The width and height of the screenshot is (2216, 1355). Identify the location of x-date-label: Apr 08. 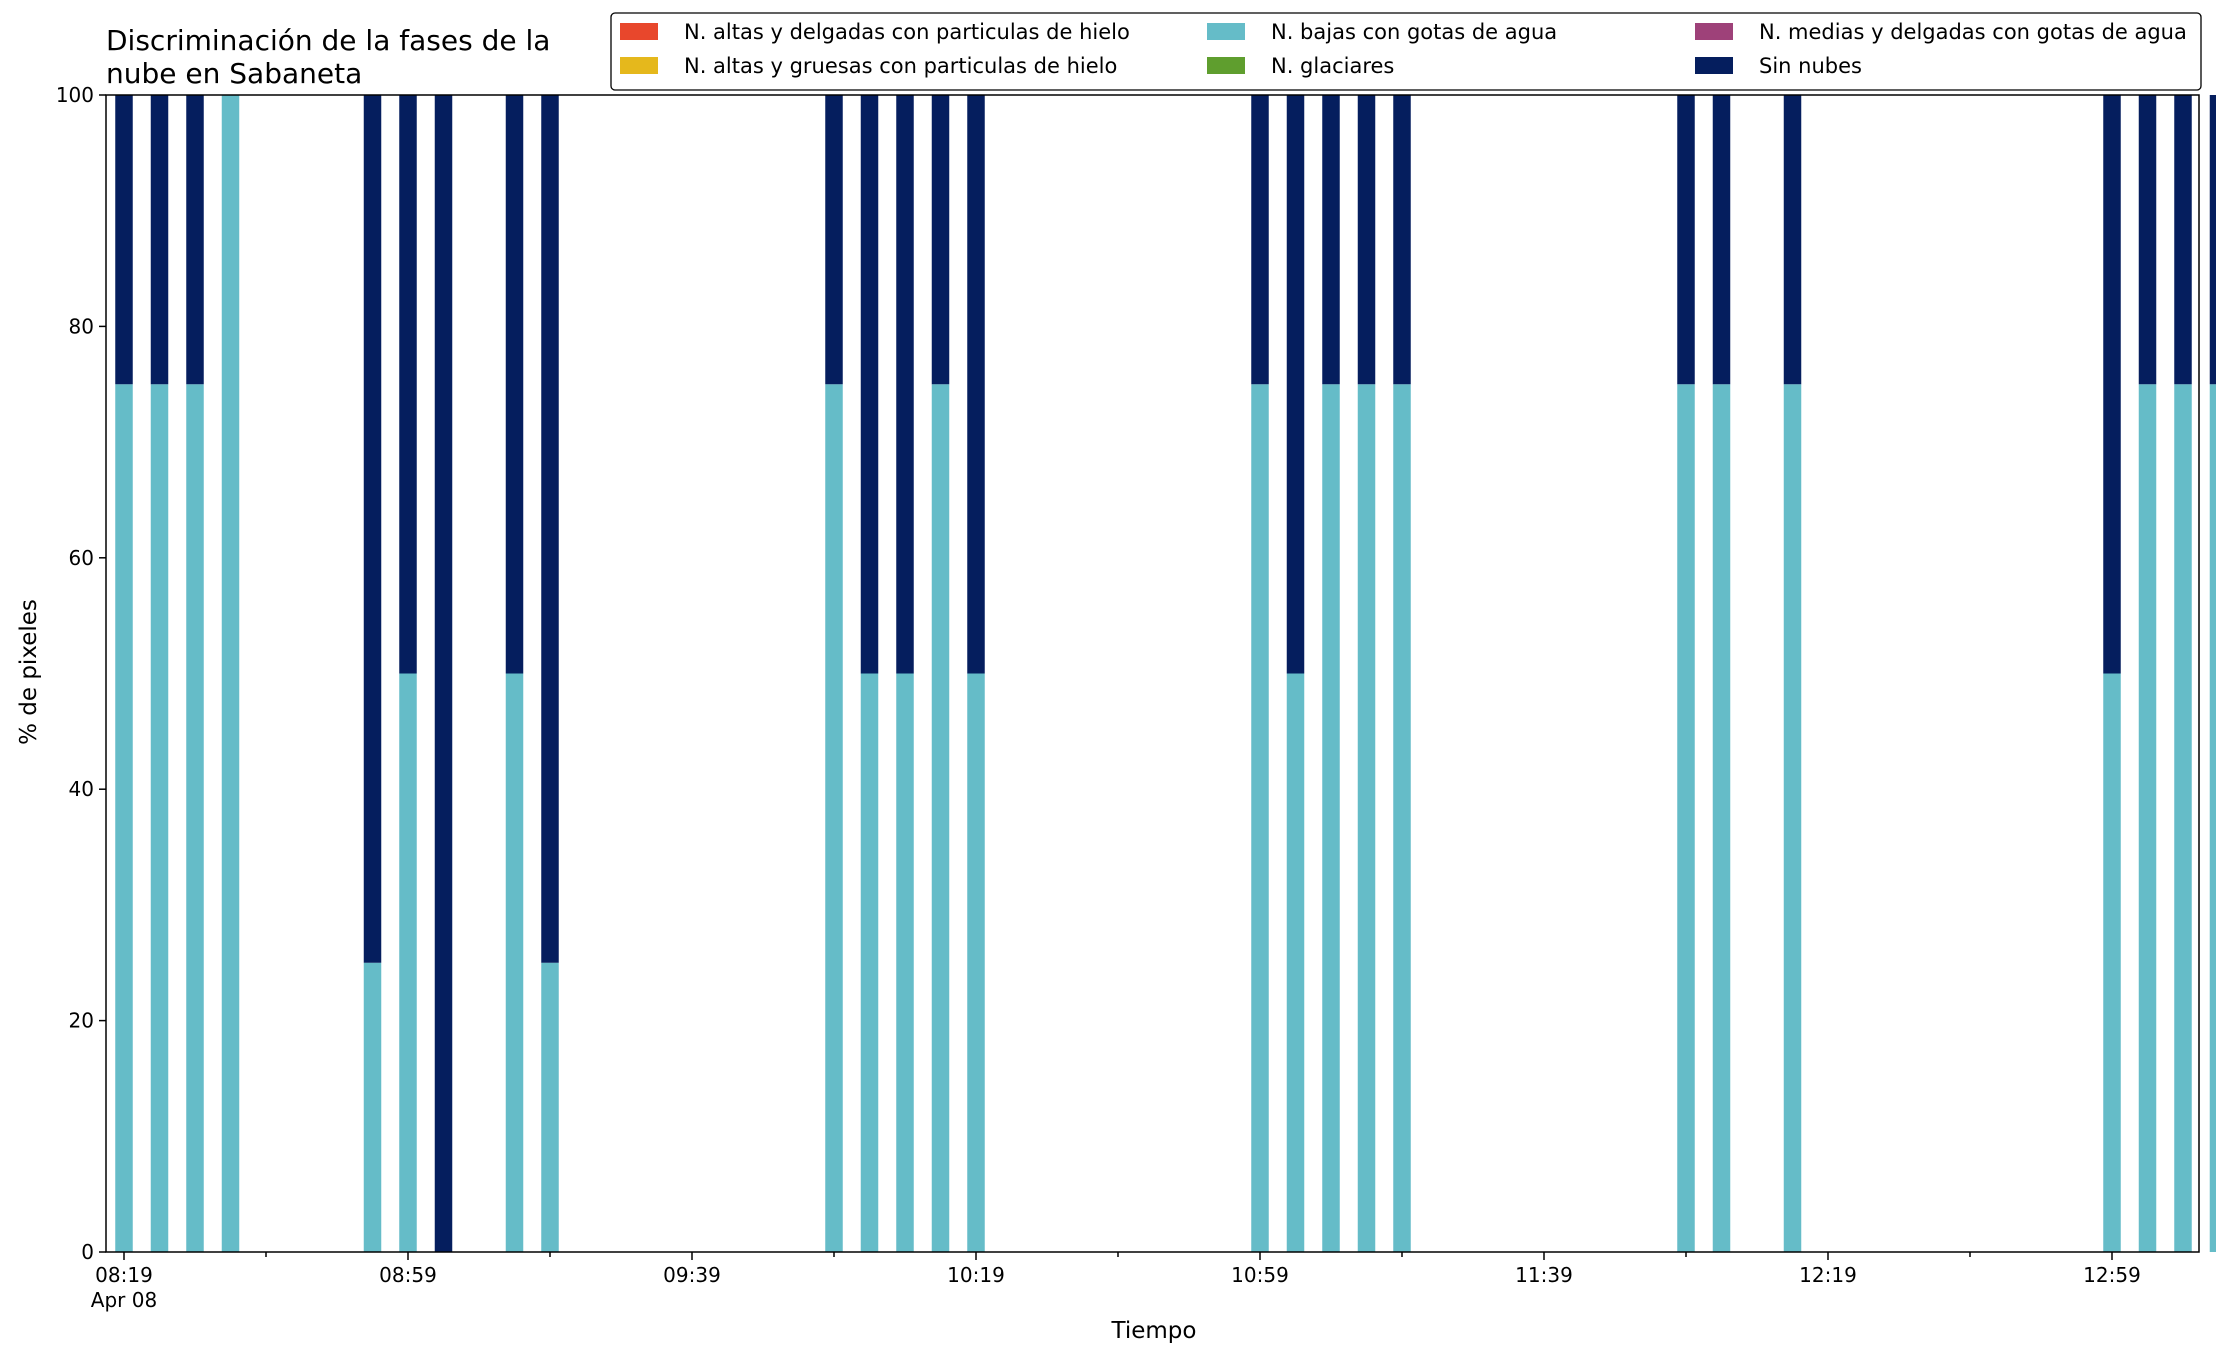
(124, 1300).